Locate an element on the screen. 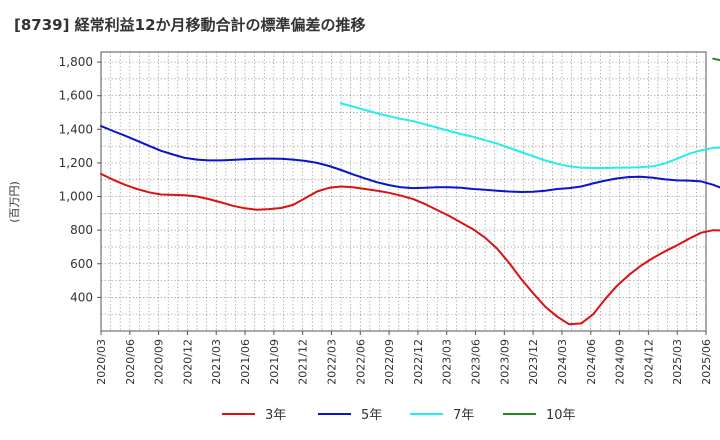 Image resolution: width=720 pixels, height=440 pixels. y-tick-label: 1,800 is located at coordinates (76, 62).